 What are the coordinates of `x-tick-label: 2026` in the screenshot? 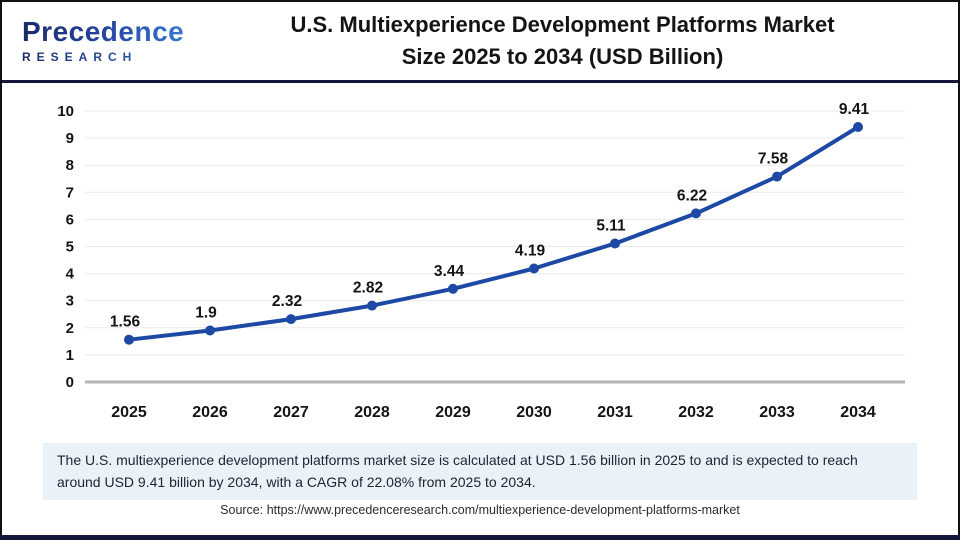 It's located at (210, 412).